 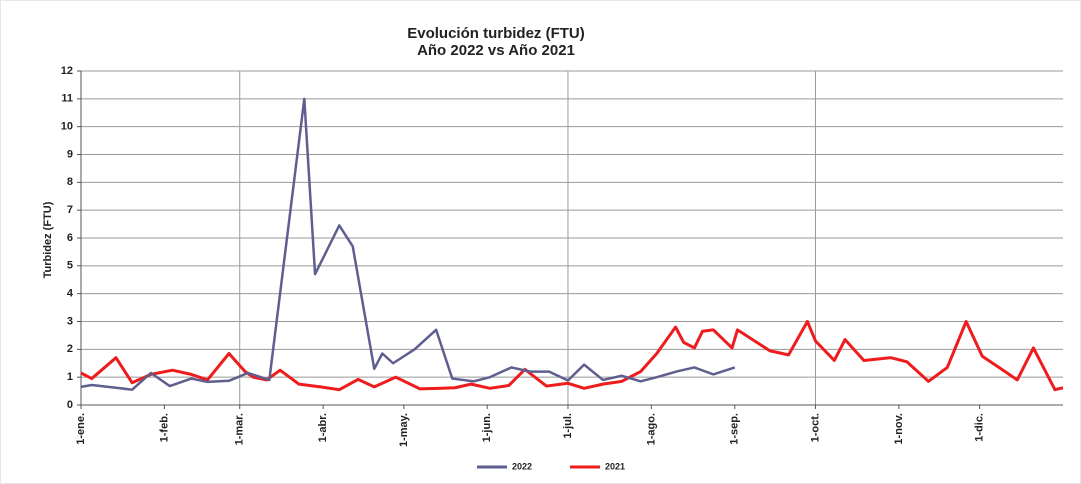 What do you see at coordinates (70, 377) in the screenshot?
I see `y-tick-label: 1` at bounding box center [70, 377].